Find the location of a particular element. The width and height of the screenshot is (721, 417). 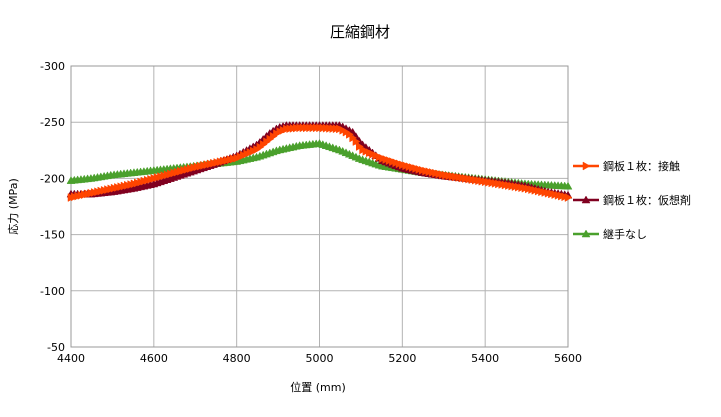

y-axis-title: 応力 (MPa) is located at coordinates (13, 206).